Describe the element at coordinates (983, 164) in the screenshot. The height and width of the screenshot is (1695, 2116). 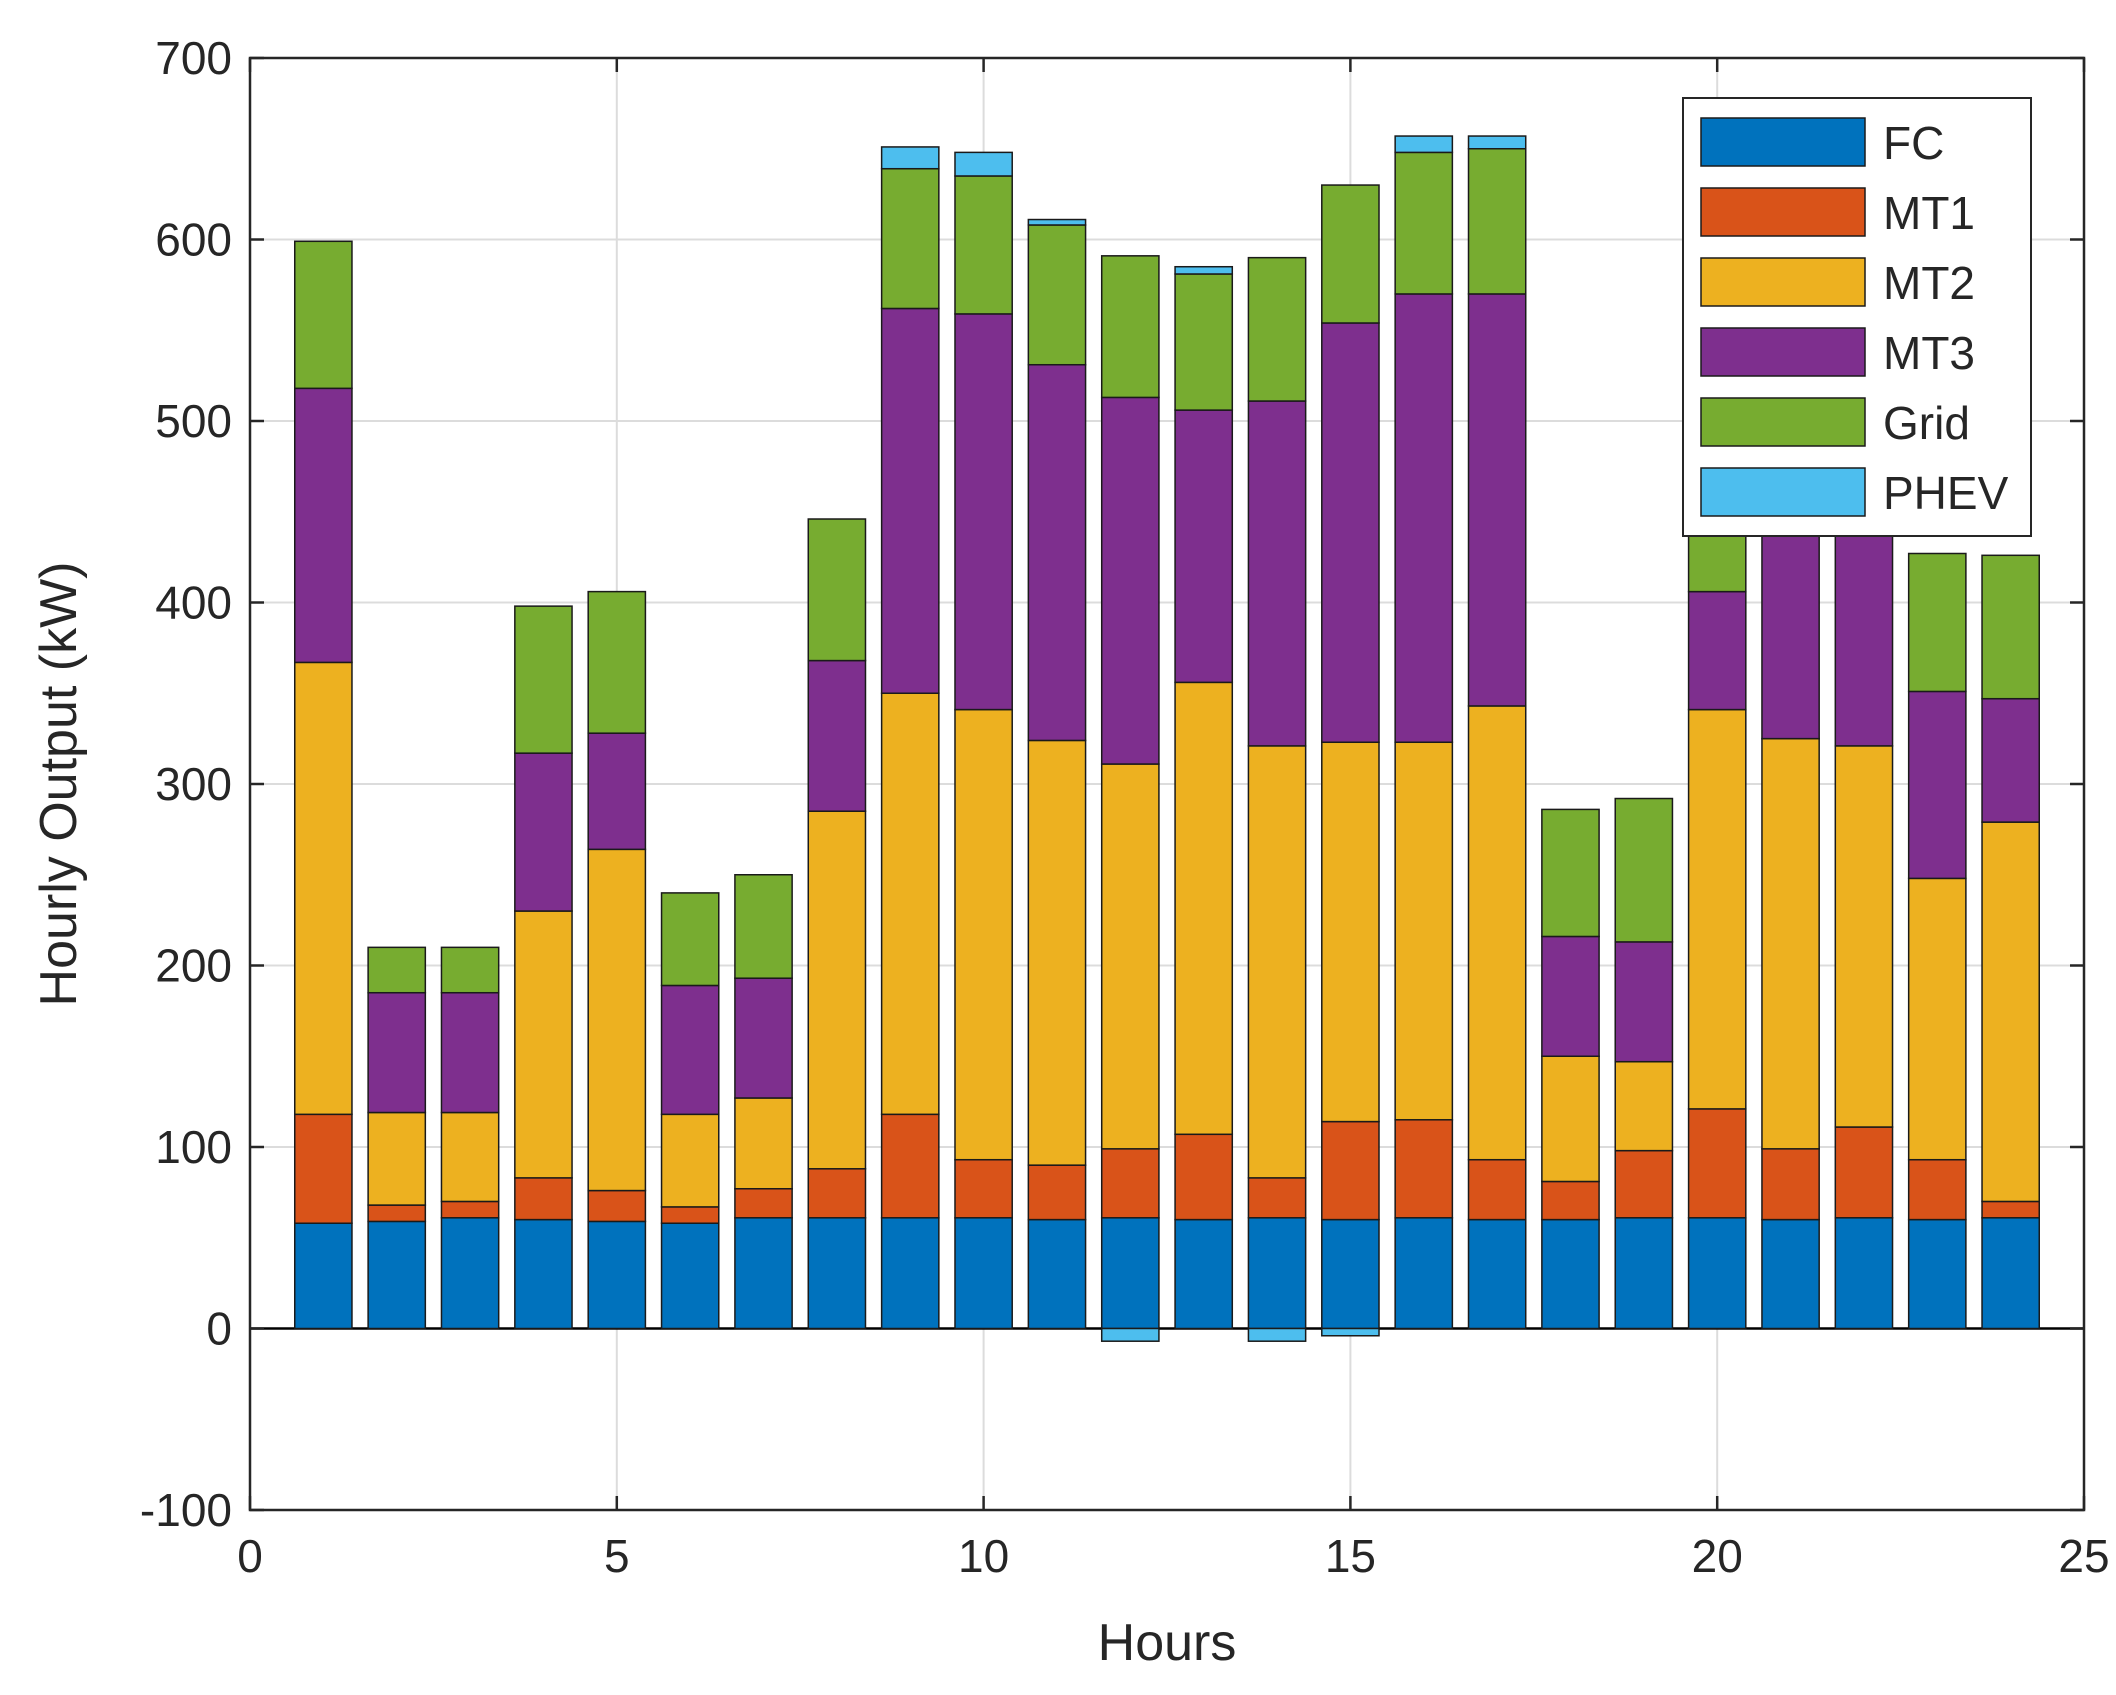
I see `bar-hour-10-phev` at that location.